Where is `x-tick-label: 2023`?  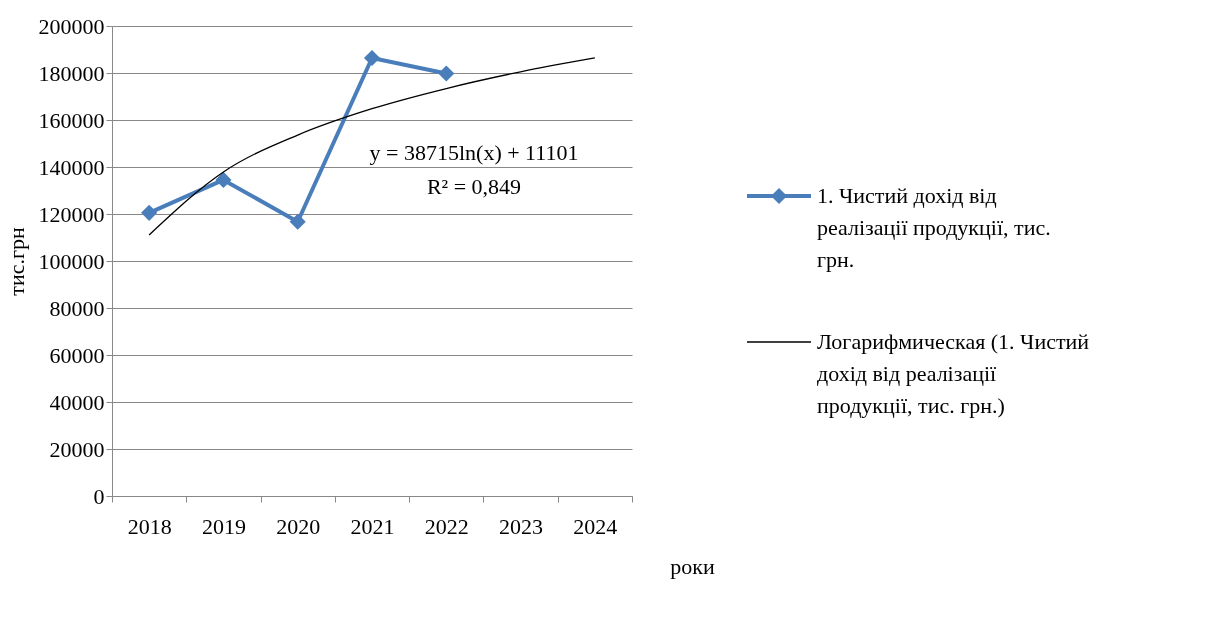
x-tick-label: 2023 is located at coordinates (521, 526).